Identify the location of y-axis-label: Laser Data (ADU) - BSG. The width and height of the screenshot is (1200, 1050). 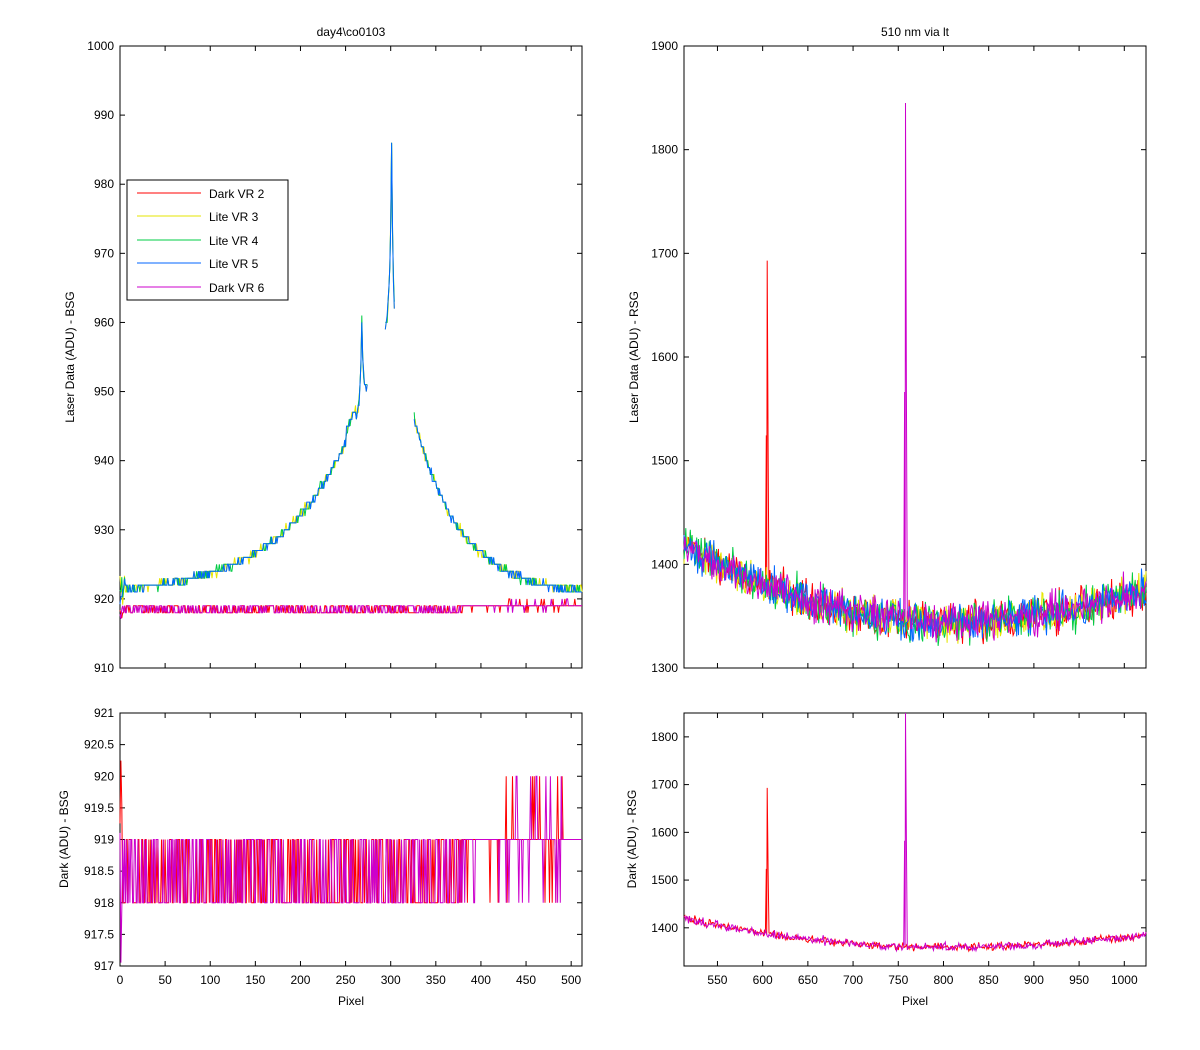
(70, 356).